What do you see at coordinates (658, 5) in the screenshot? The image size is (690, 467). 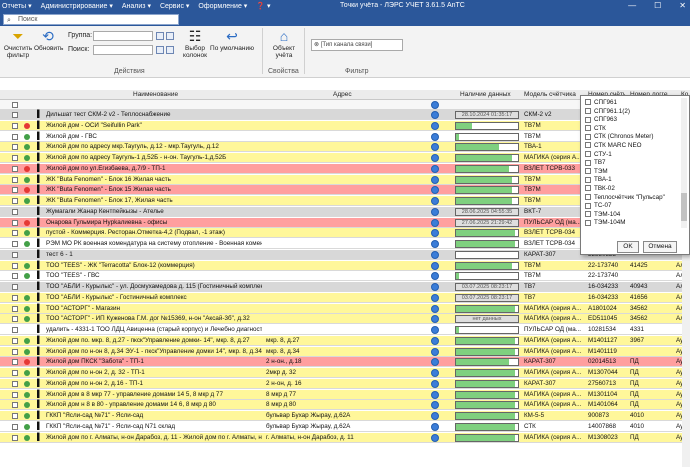 I see `maximize-button: ☐` at bounding box center [658, 5].